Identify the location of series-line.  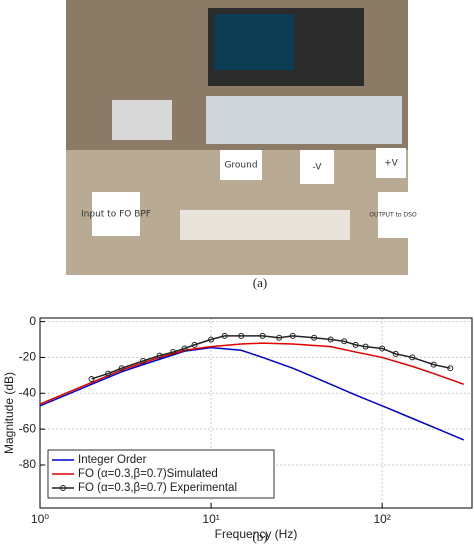
(252, 373).